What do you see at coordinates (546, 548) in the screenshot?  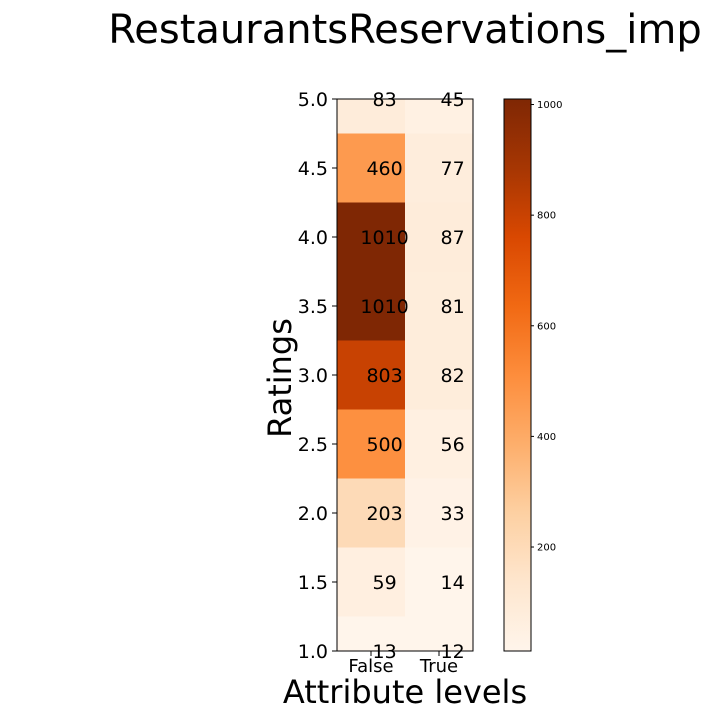 I see `colorbar-tick-label: 200` at bounding box center [546, 548].